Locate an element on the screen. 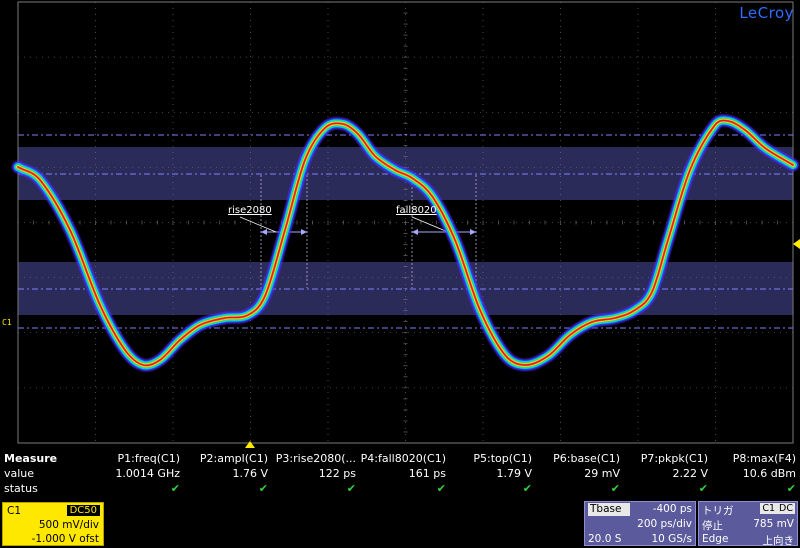 The image size is (800, 548). param-value: 29 mV is located at coordinates (602, 473).